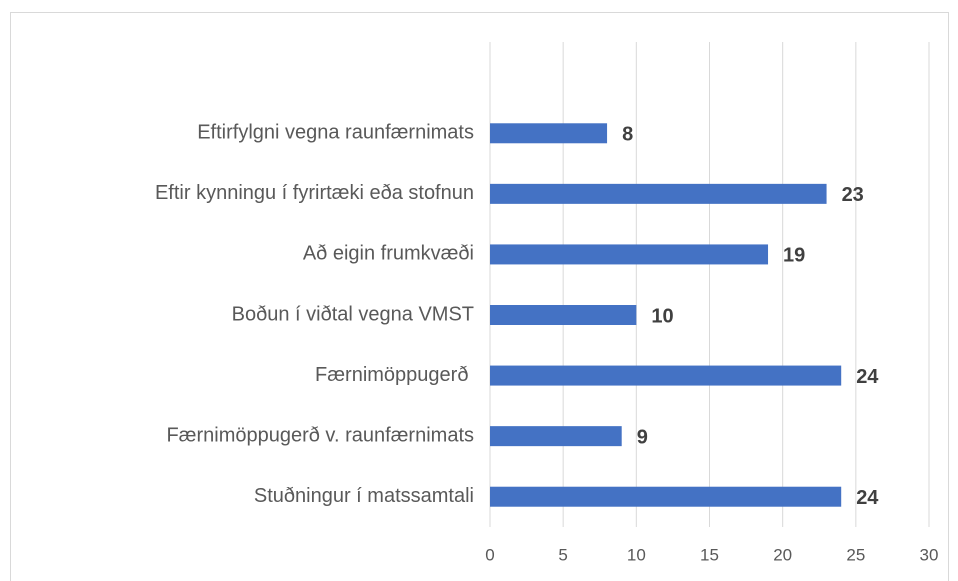  Describe the element at coordinates (855, 554) in the screenshot. I see `x-tick-label: 25` at that location.